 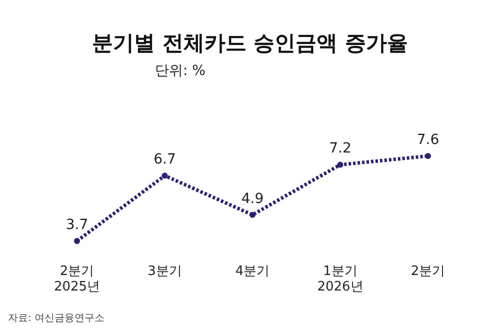 I want to click on x-tick-label: 2분기, so click(x=428, y=271).